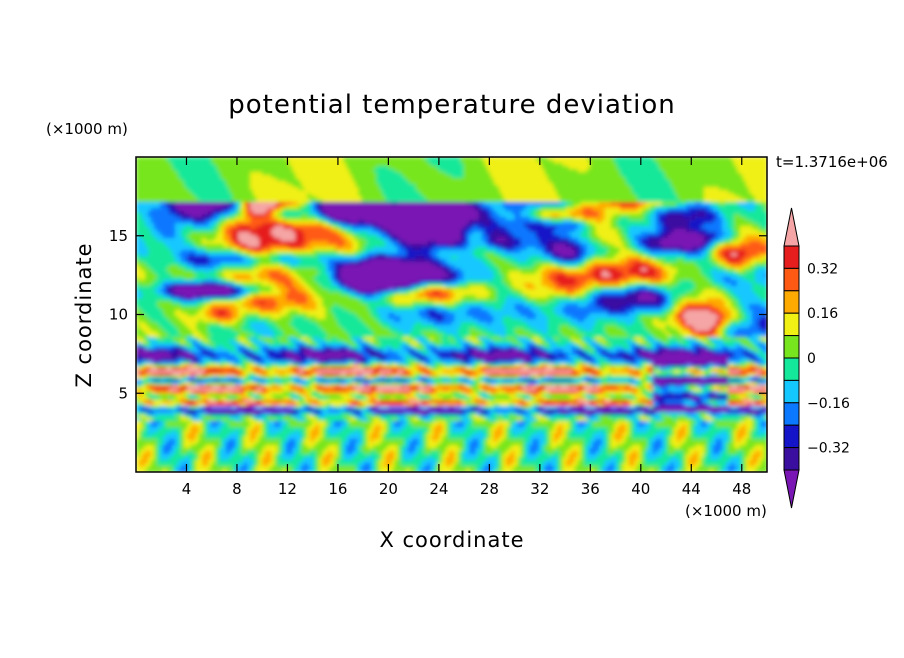  What do you see at coordinates (741, 489) in the screenshot?
I see `x-tick-label: 48` at bounding box center [741, 489].